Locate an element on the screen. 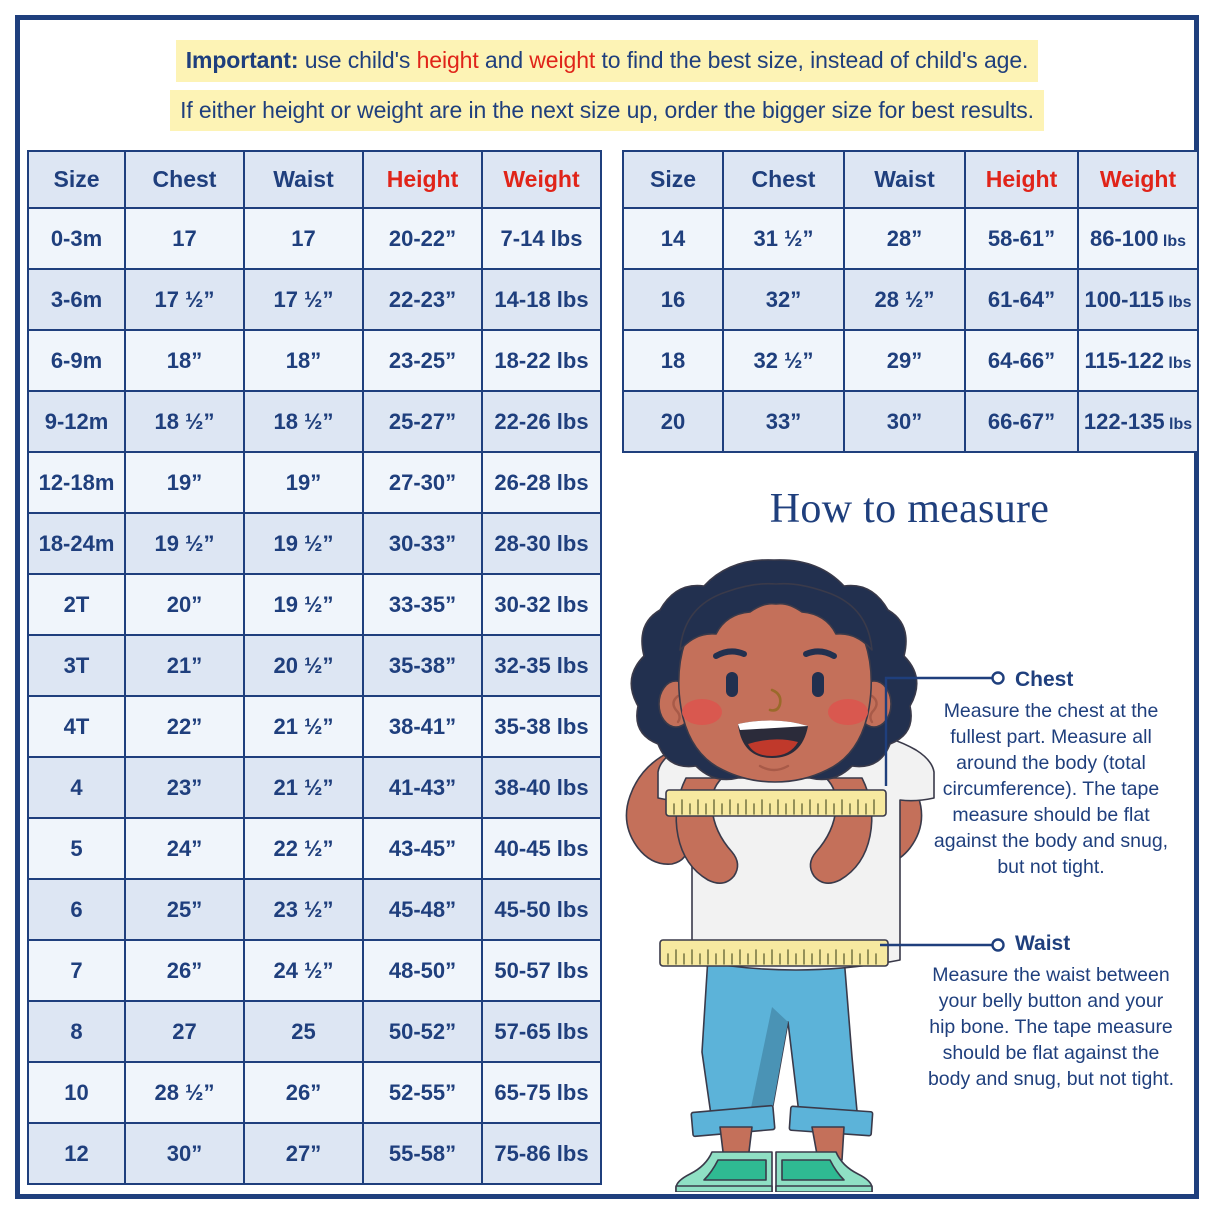 The height and width of the screenshot is (1214, 1214). chest-tape-measure is located at coordinates (776, 803).